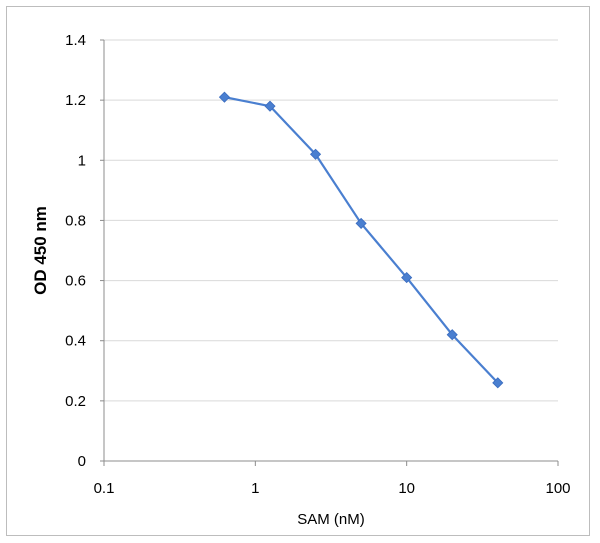 The width and height of the screenshot is (600, 543). What do you see at coordinates (104, 488) in the screenshot?
I see `x-tick-label: 0.1` at bounding box center [104, 488].